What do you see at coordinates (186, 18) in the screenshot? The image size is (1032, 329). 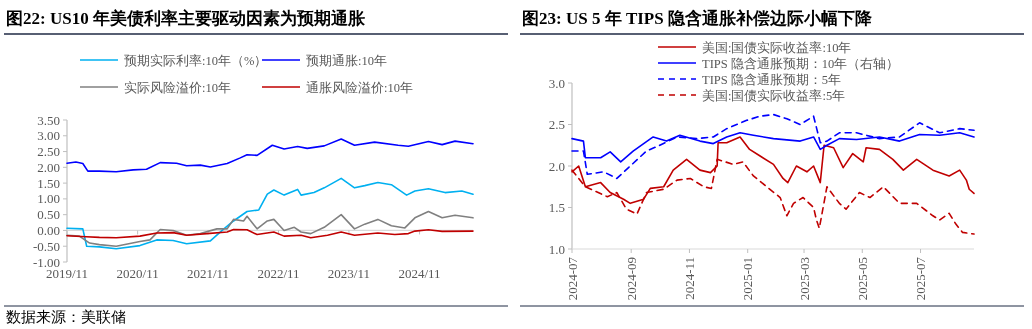 I see `chart-title: 图22: US10 年美债利率主要驱动因素为预期通胀` at bounding box center [186, 18].